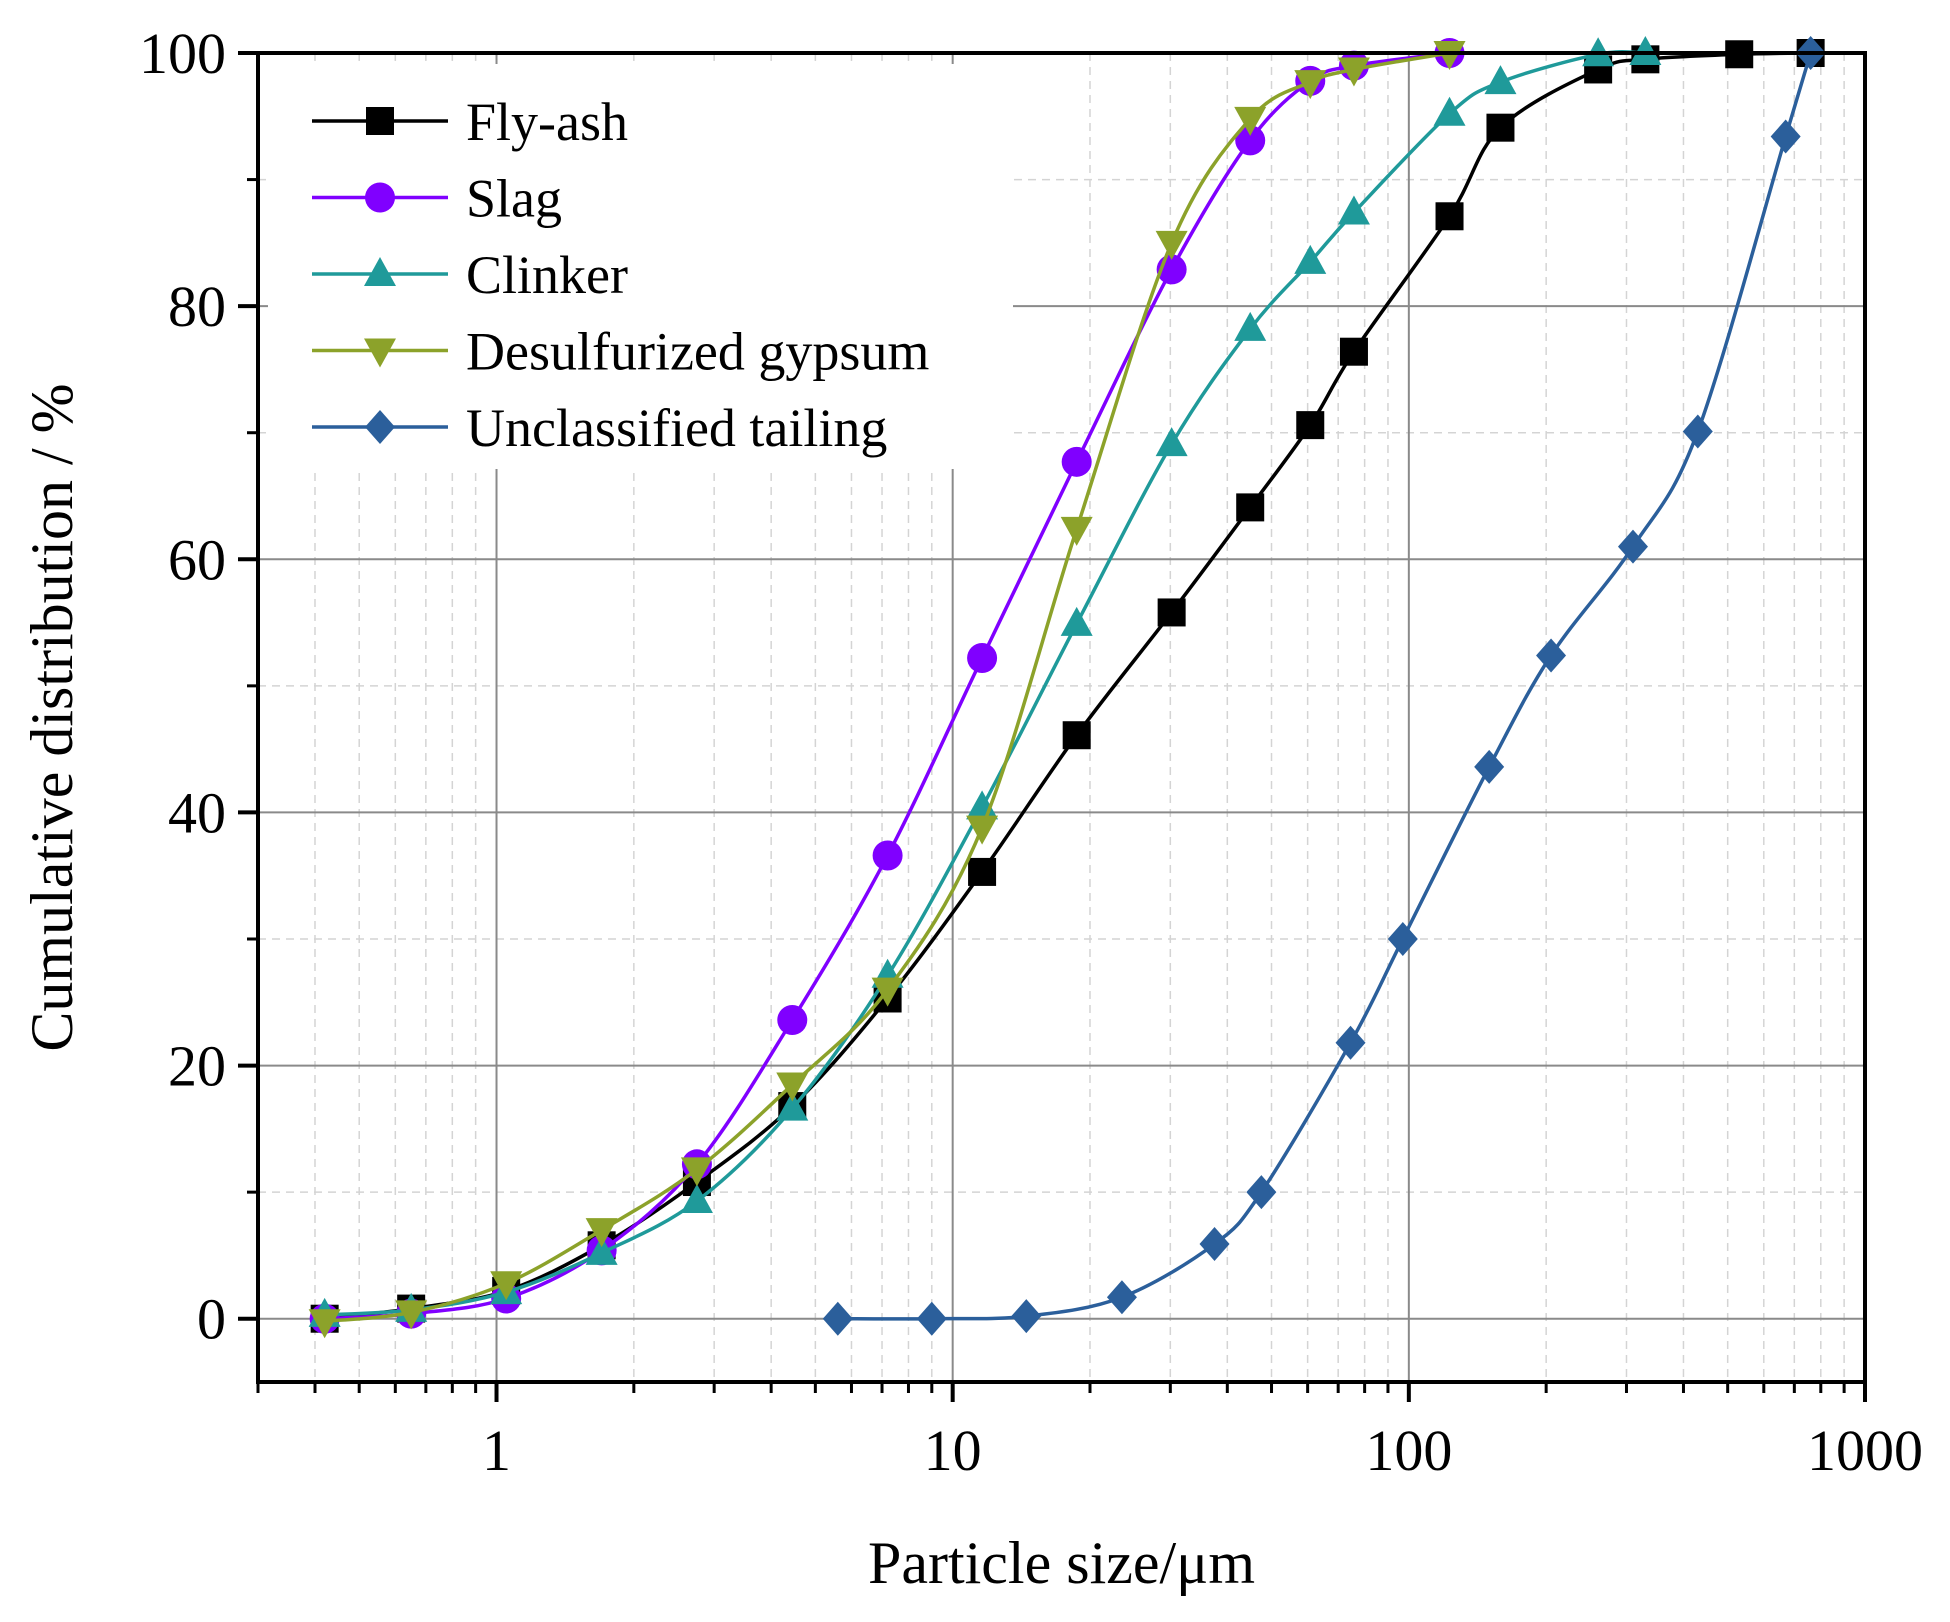 The image size is (1950, 1622). I want to click on y-tick-label: 40, so click(197, 812).